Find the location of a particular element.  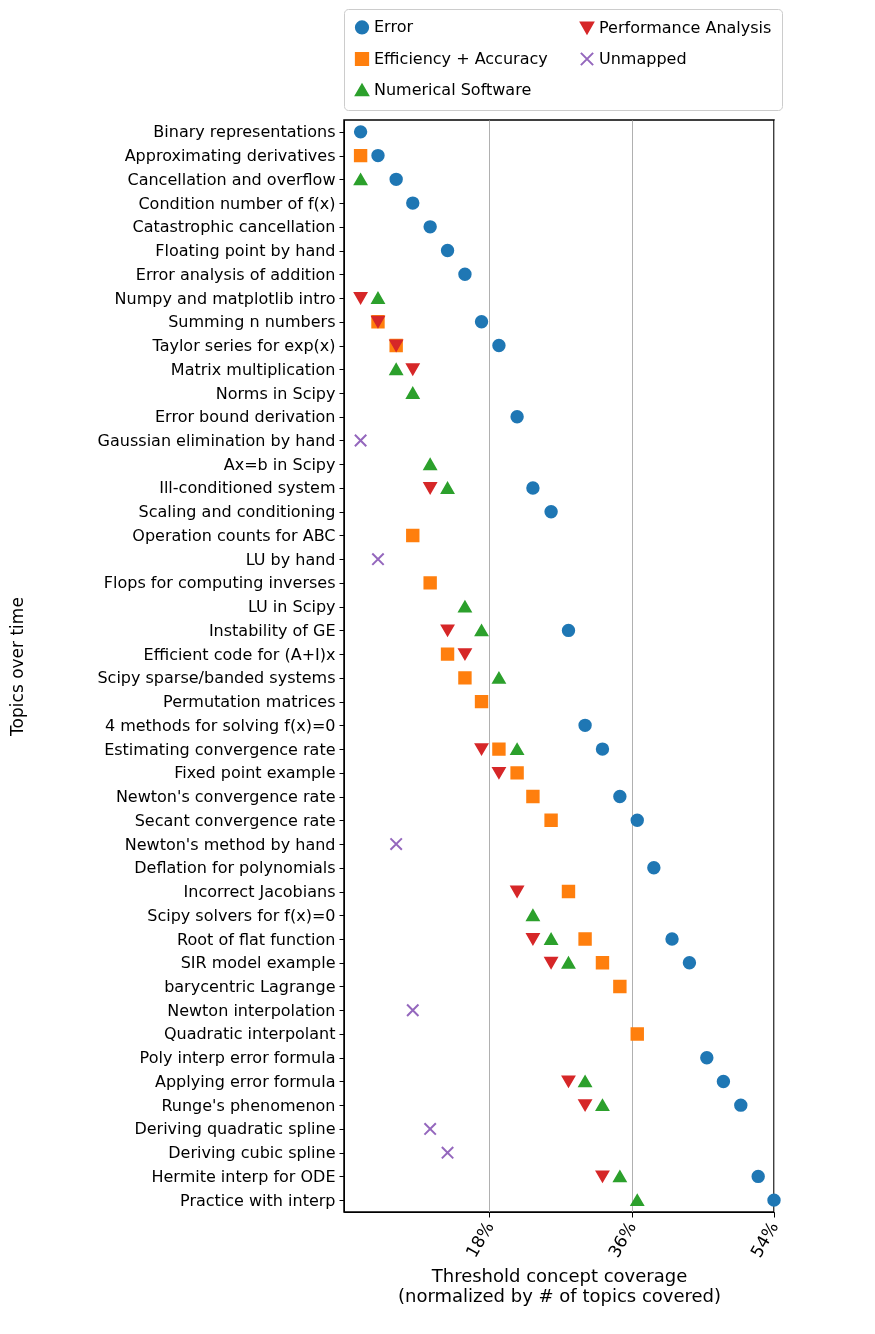

y-tick-label: Deriving quadratic spline is located at coordinates (235, 1129).